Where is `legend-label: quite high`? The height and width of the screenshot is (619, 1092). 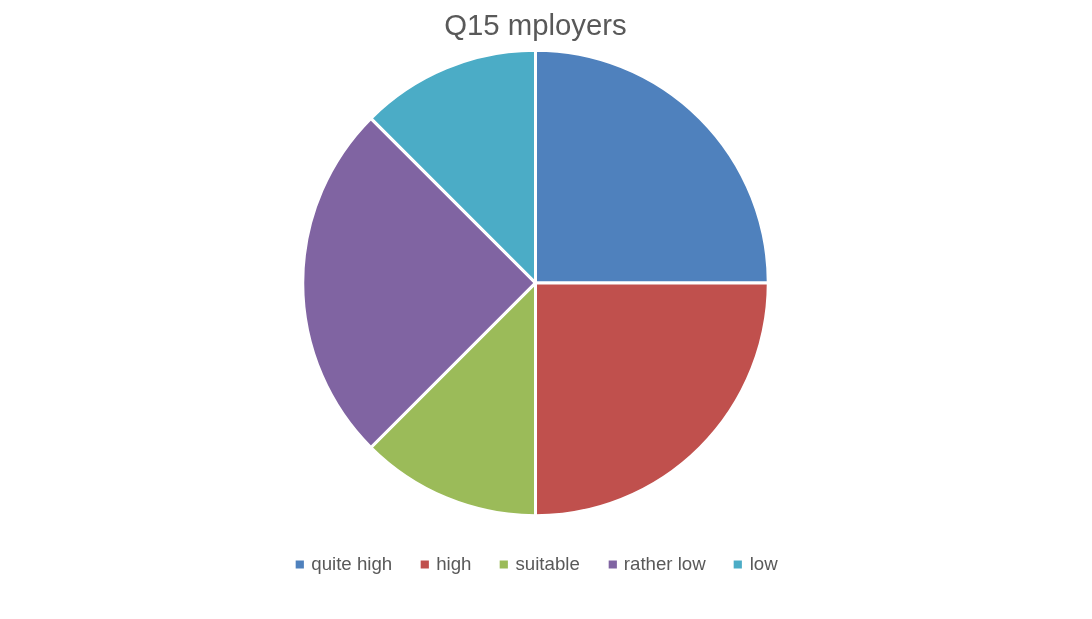
legend-label: quite high is located at coordinates (352, 564).